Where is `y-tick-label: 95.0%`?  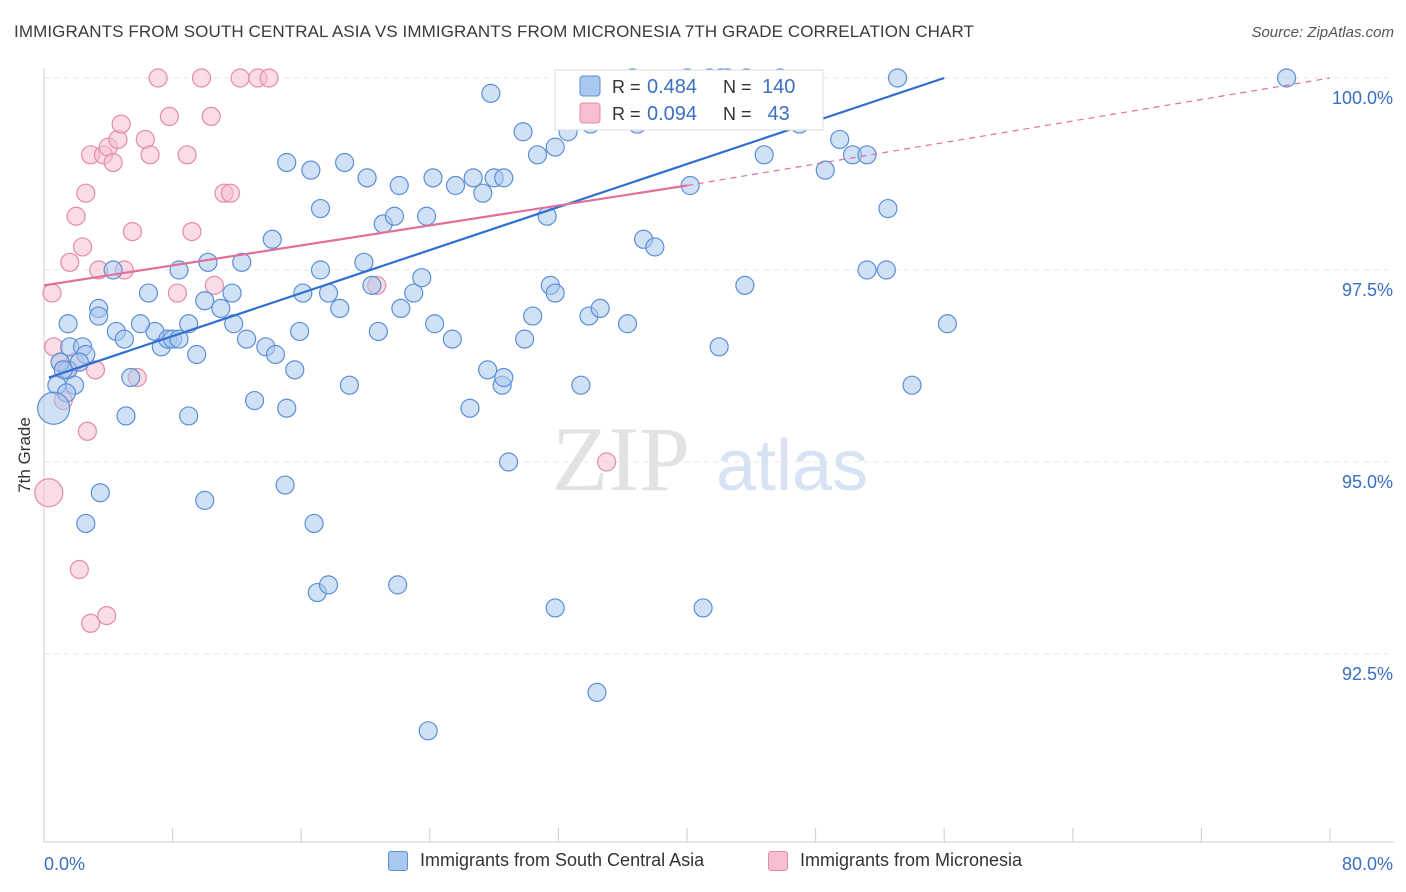
y-tick-label: 95.0% is located at coordinates (1367, 482).